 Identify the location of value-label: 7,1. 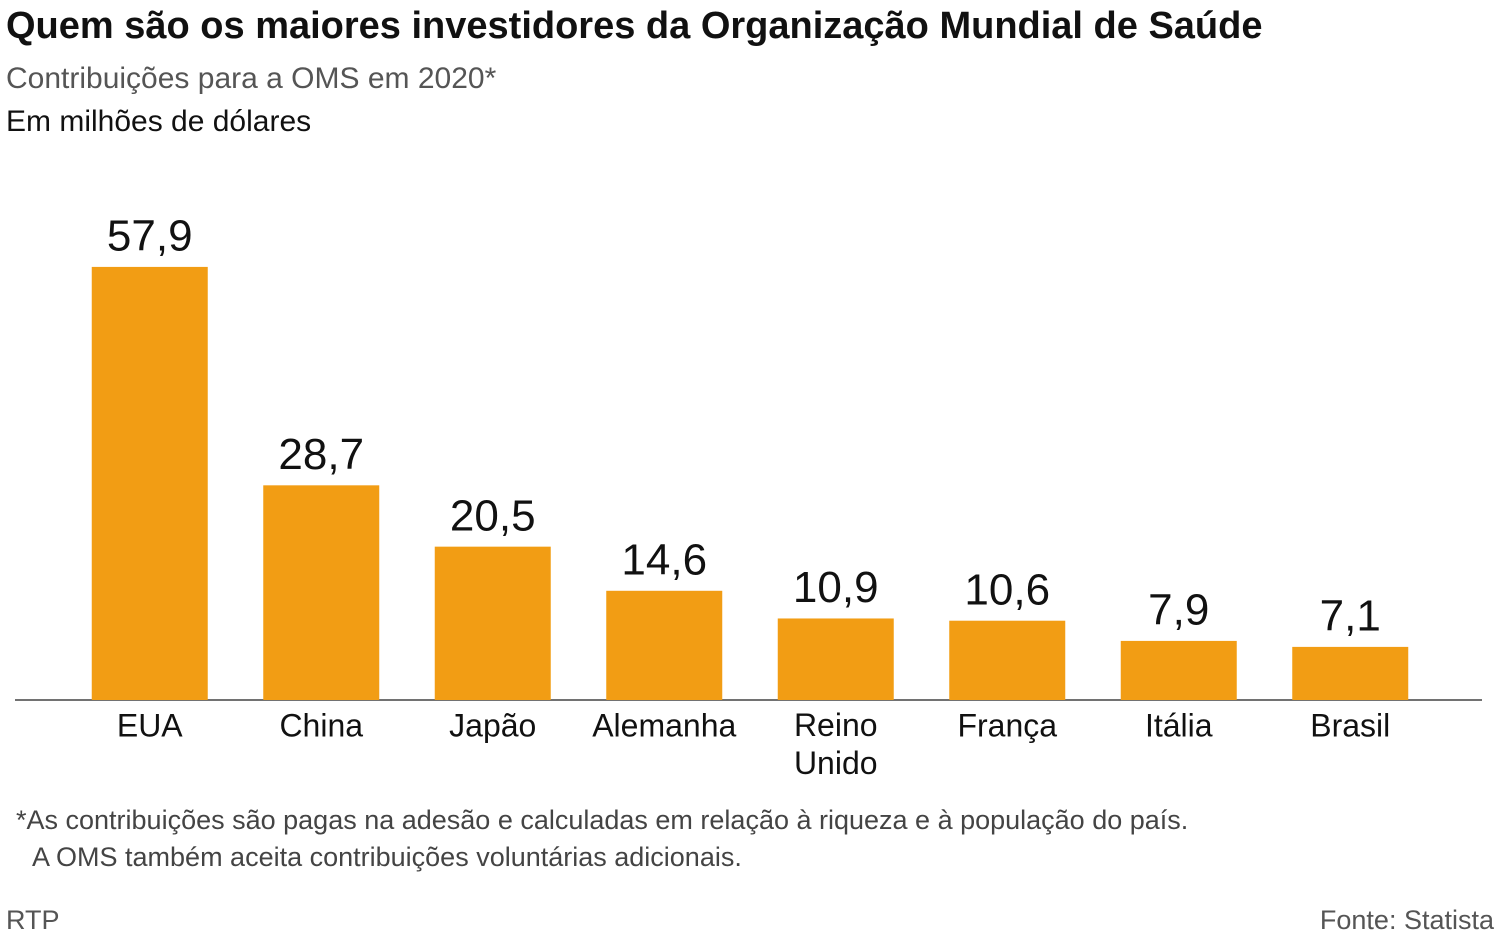
(1350, 616).